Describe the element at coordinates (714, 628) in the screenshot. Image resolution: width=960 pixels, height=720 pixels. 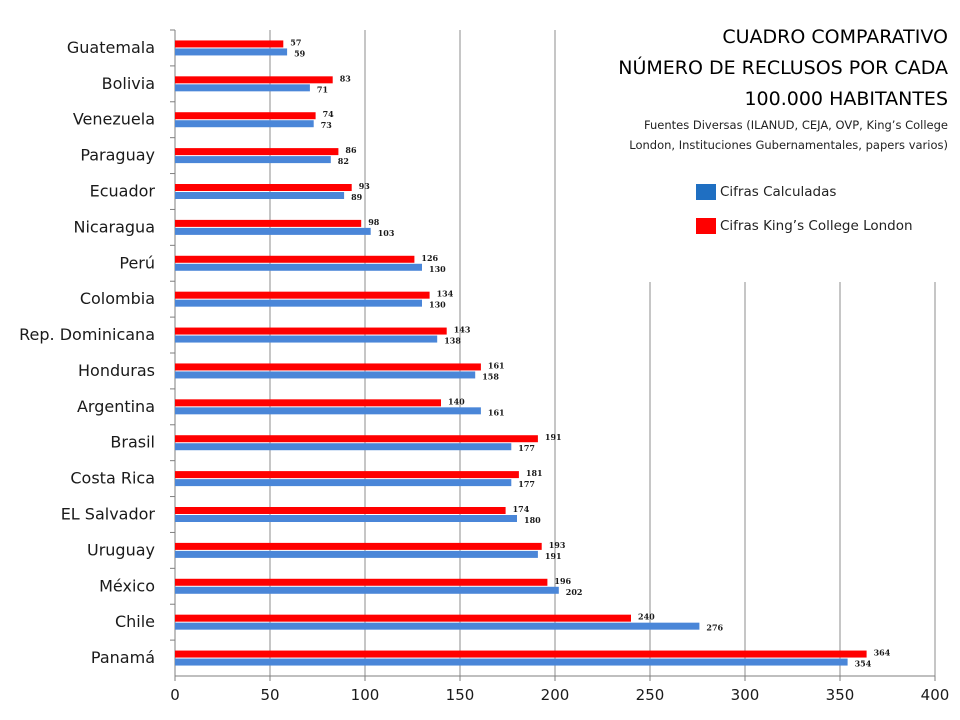
I see `data-label-calculadas: 276` at that location.